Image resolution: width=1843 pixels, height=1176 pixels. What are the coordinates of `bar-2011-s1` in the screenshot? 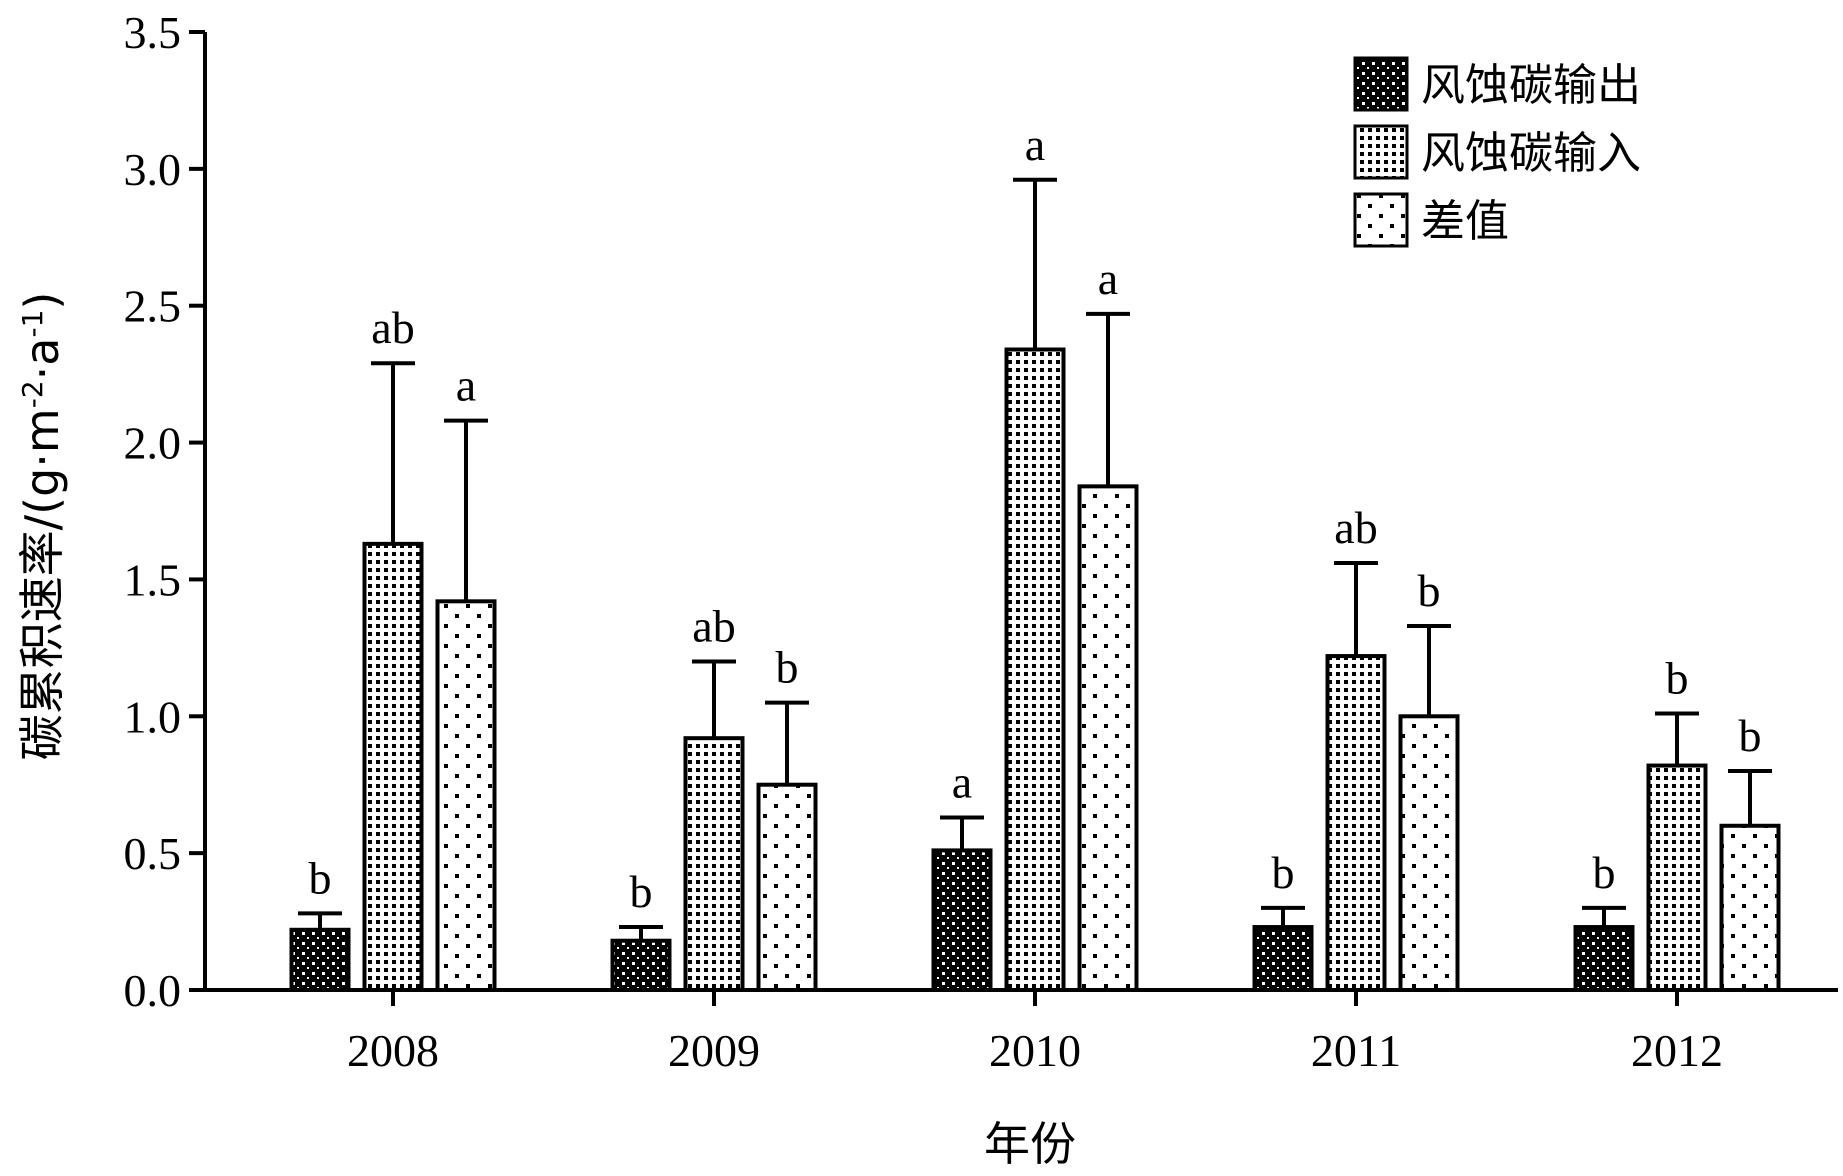 It's located at (1356, 823).